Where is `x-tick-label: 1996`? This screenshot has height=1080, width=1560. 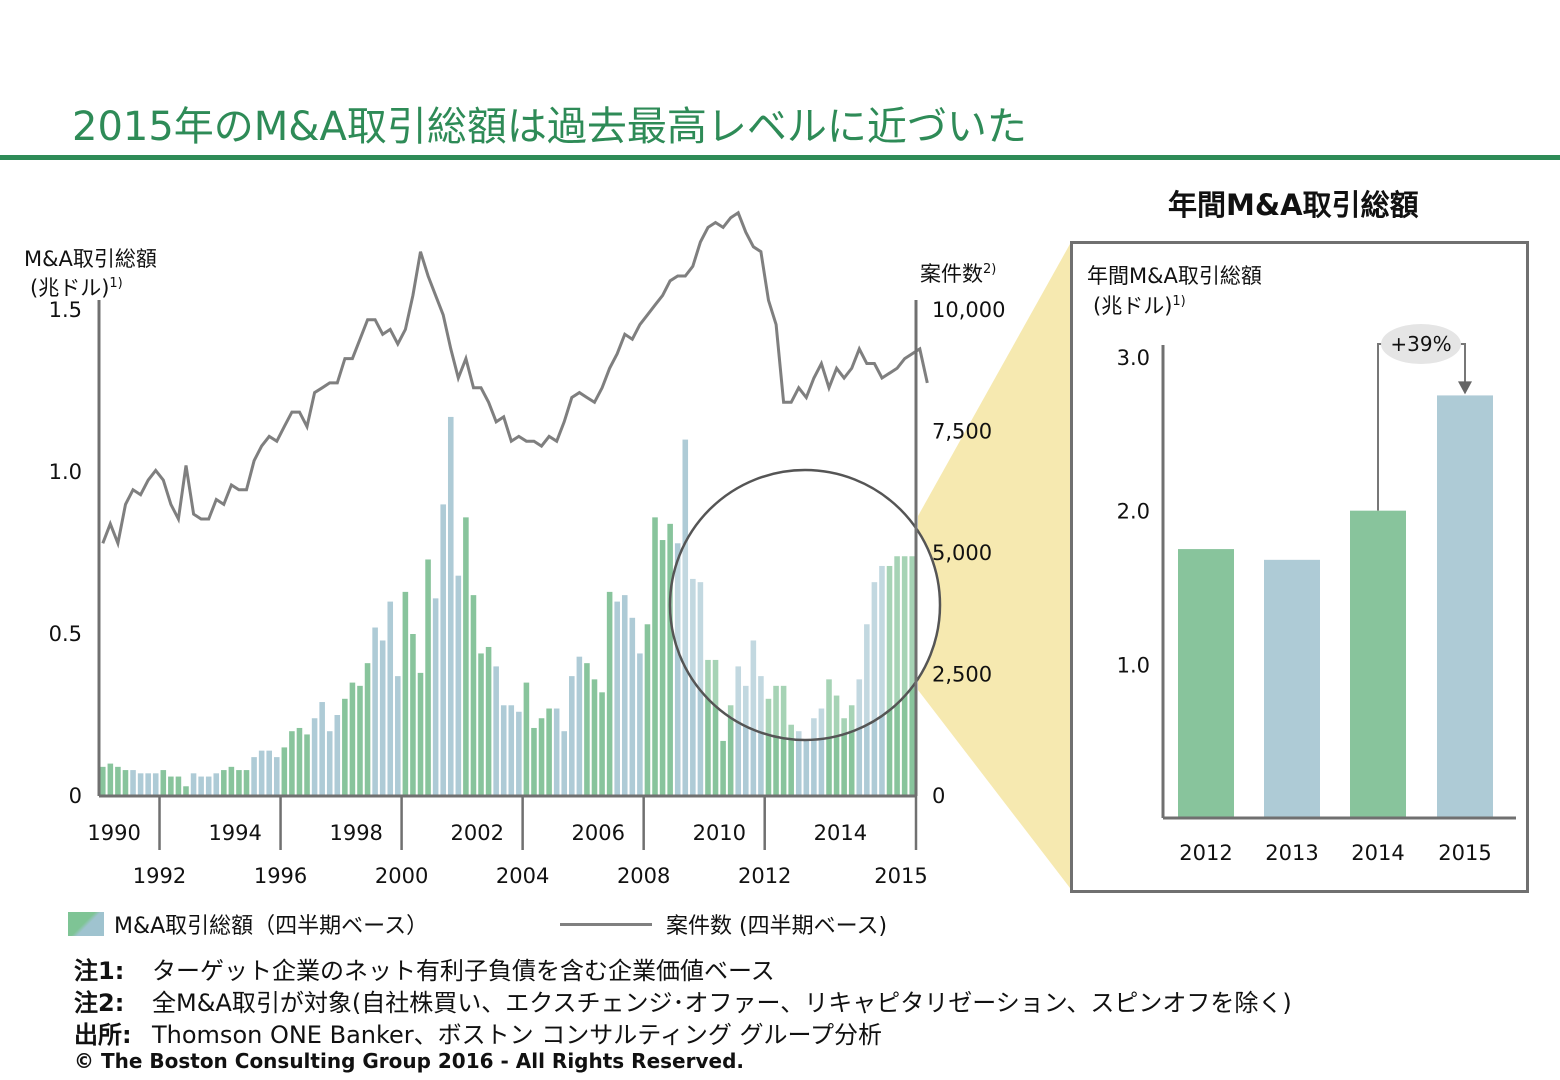 x-tick-label: 1996 is located at coordinates (280, 876).